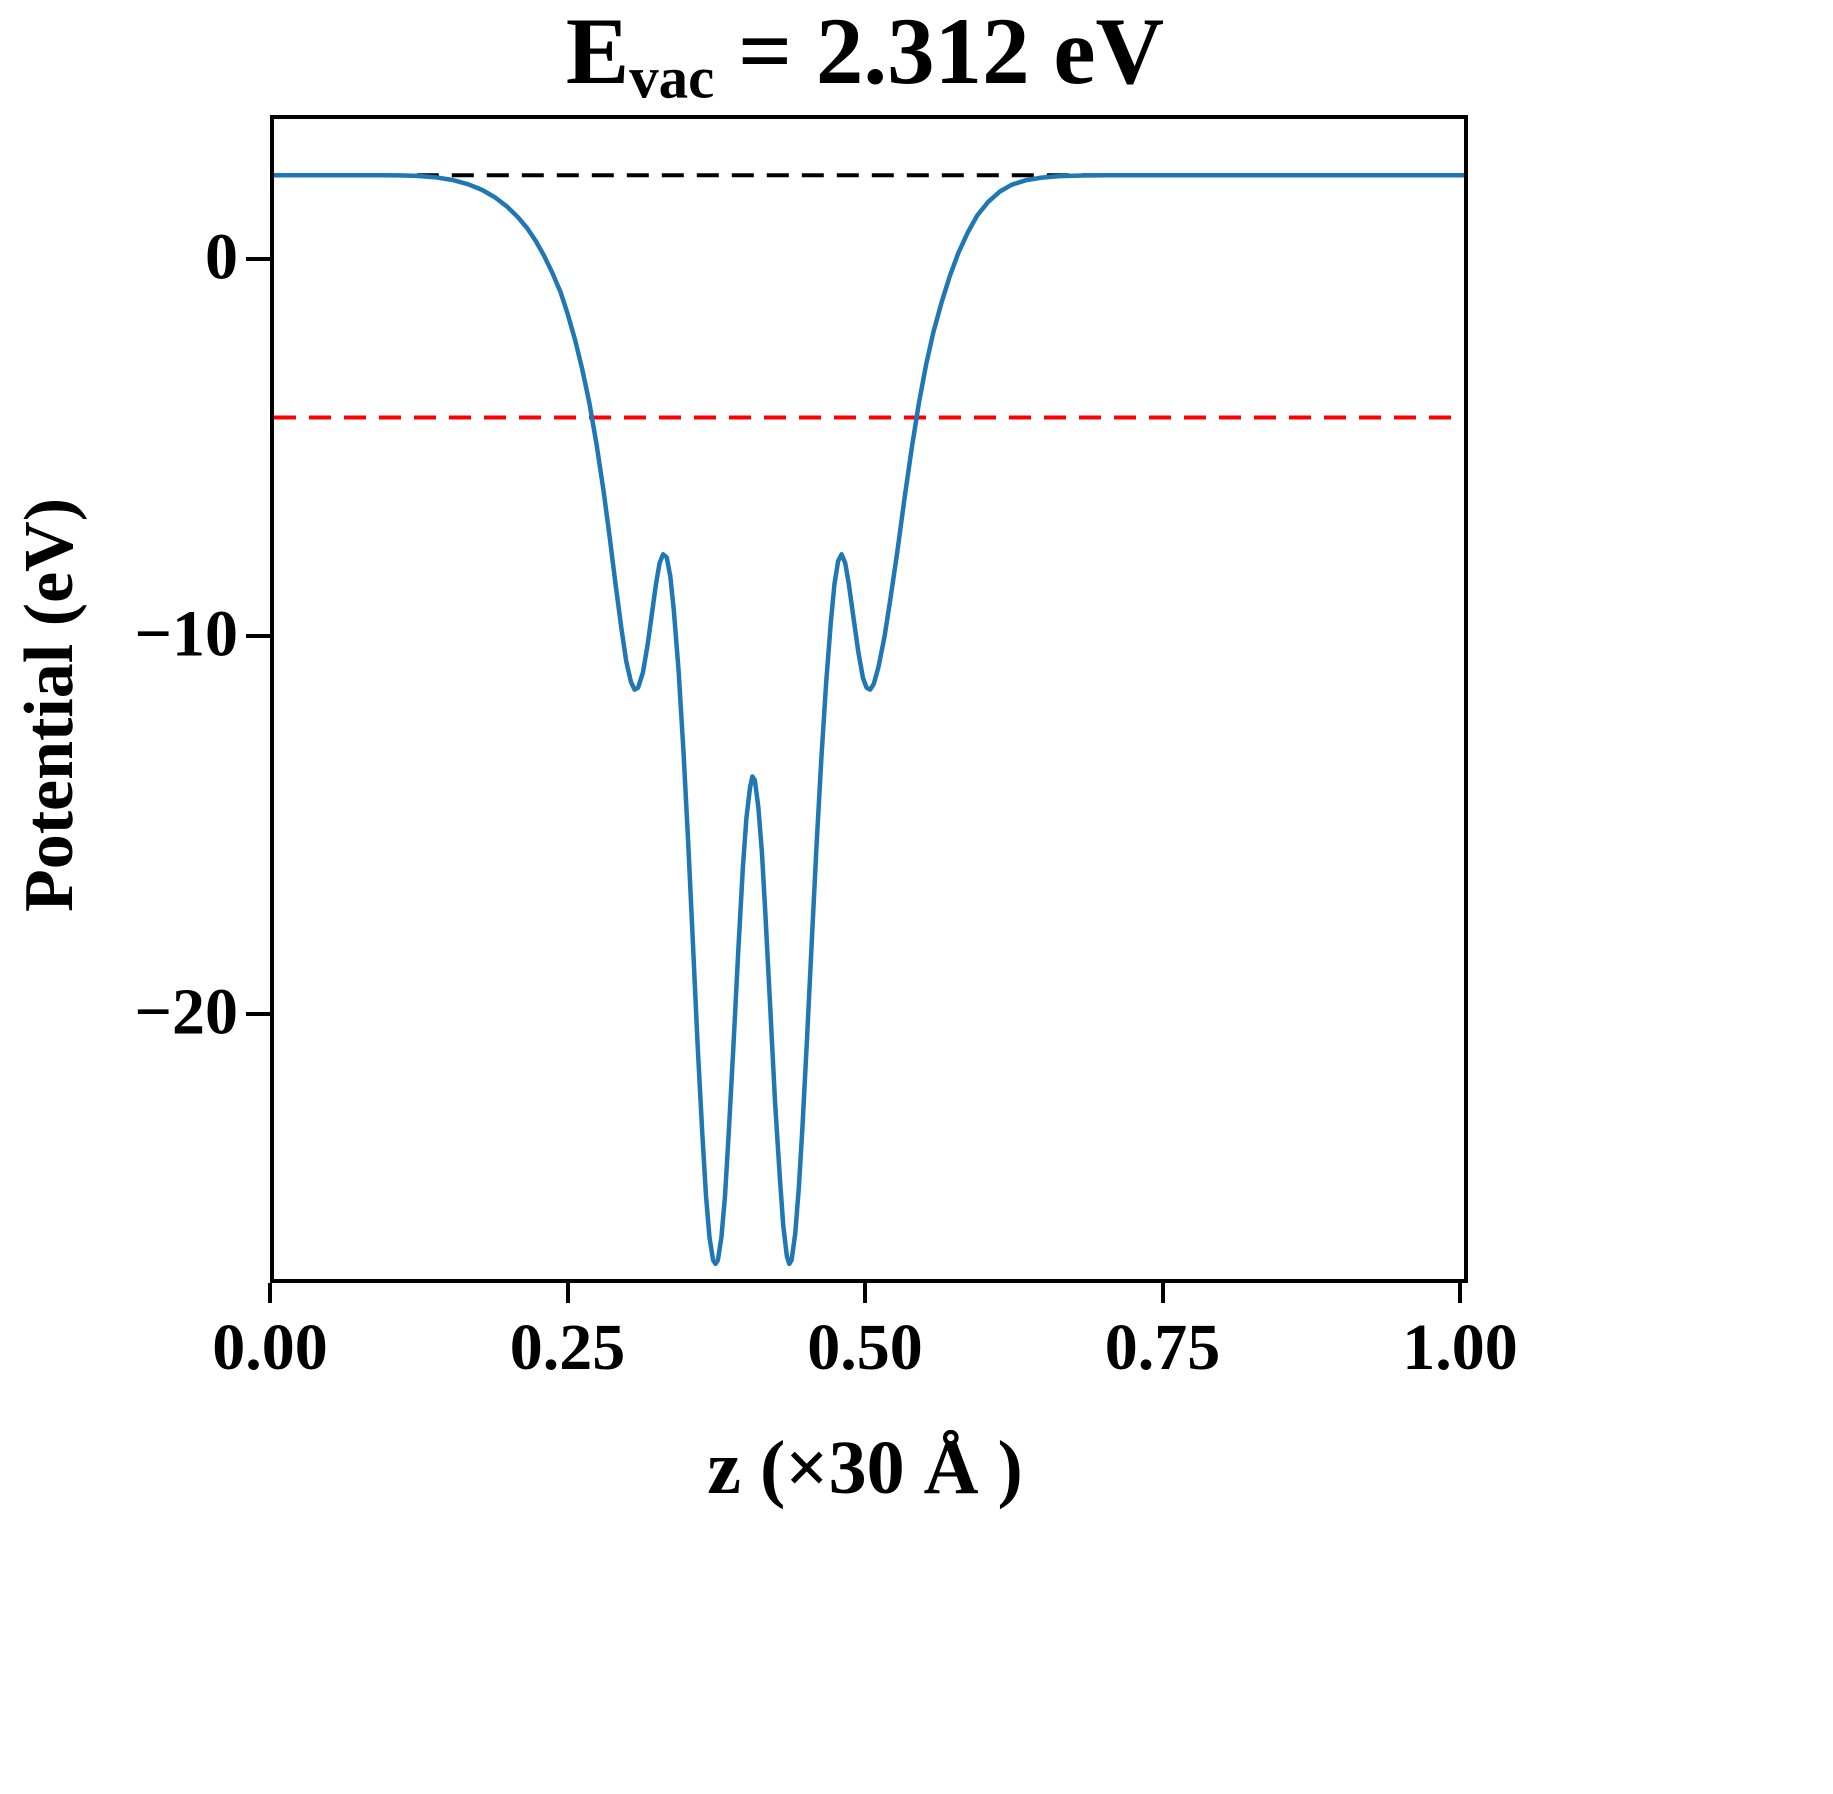 This screenshot has width=1833, height=1794. What do you see at coordinates (865, 1468) in the screenshot?
I see `x-axis-label: z (×30 Å )` at bounding box center [865, 1468].